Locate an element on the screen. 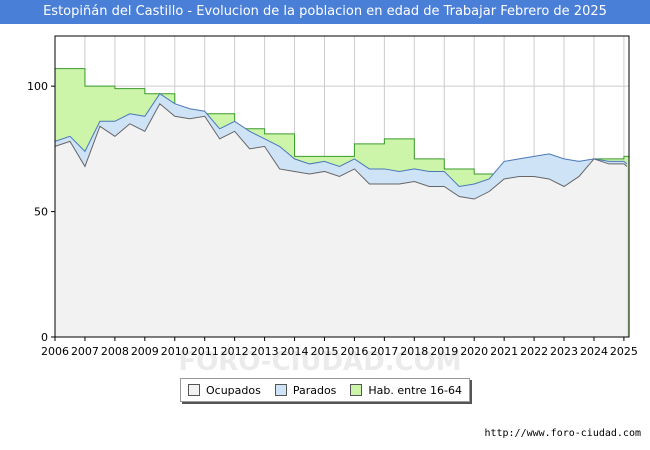 This screenshot has height=450, width=650. x-tick-label-2017: 2017 is located at coordinates (384, 351).